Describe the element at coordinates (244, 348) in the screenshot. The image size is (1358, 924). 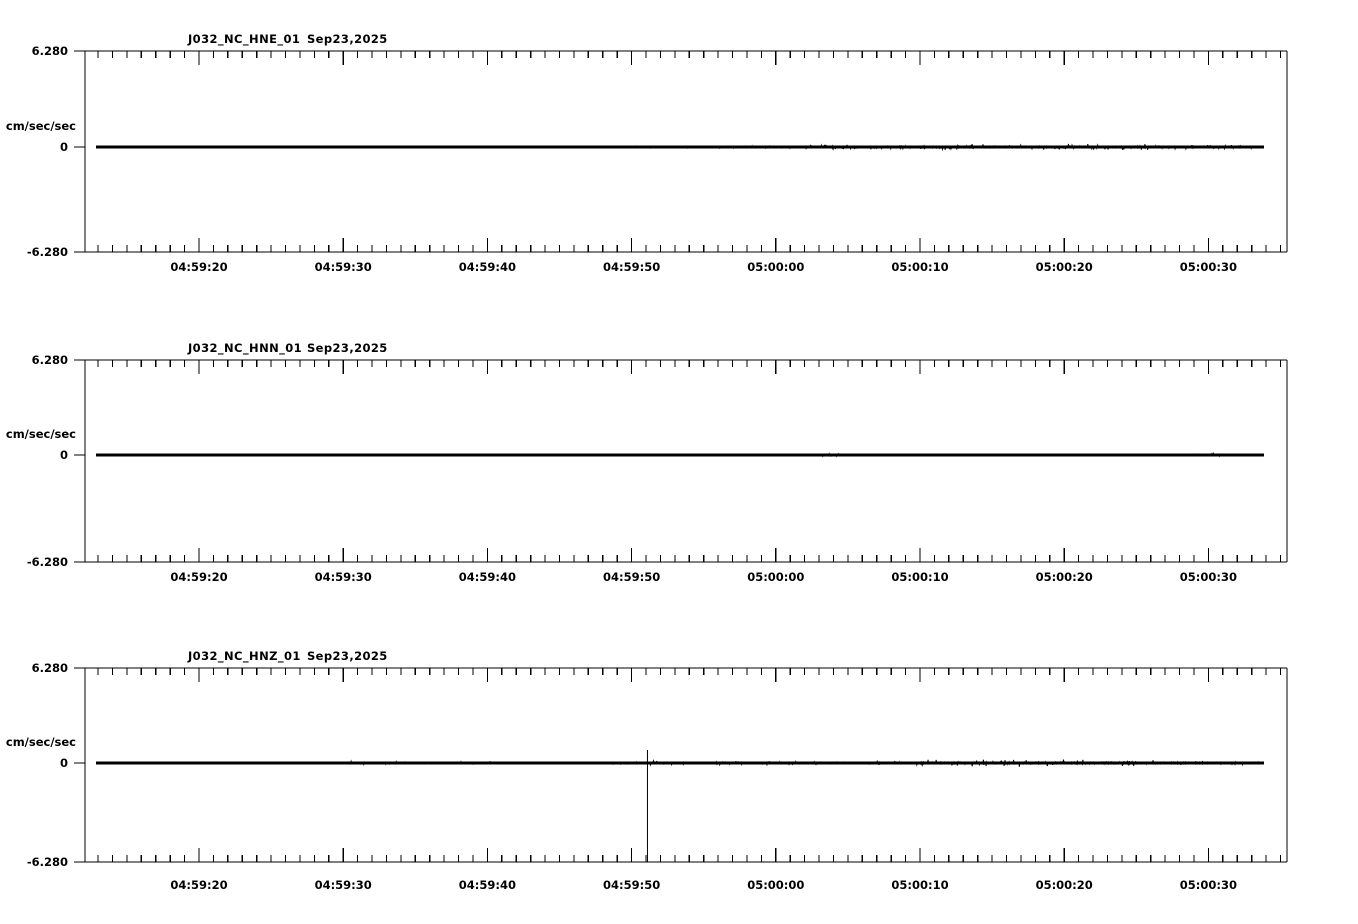
I see `panel-title: J032_NC_HNN_01` at that location.